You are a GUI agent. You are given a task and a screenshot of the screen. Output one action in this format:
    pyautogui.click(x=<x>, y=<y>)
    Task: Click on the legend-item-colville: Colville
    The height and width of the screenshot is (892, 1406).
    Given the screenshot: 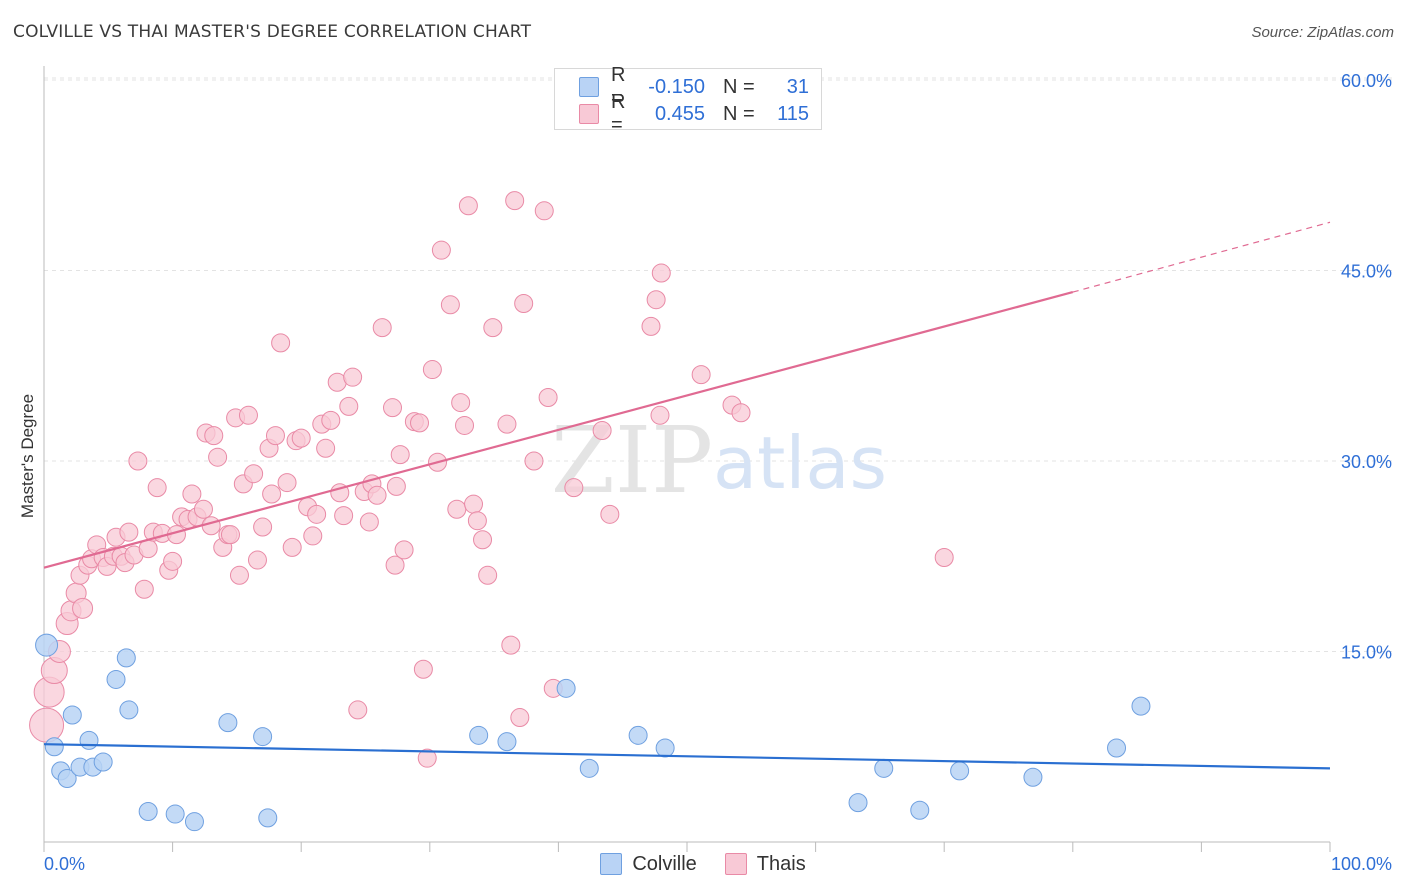 What is the action you would take?
    pyautogui.click(x=648, y=864)
    